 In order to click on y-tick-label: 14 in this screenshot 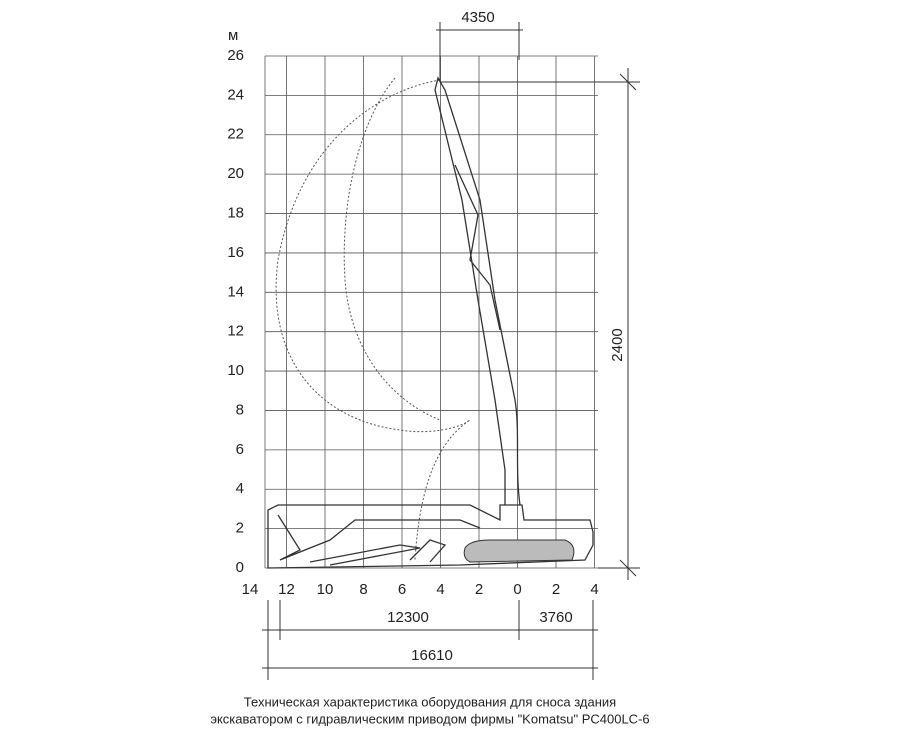, I will do `click(235, 291)`.